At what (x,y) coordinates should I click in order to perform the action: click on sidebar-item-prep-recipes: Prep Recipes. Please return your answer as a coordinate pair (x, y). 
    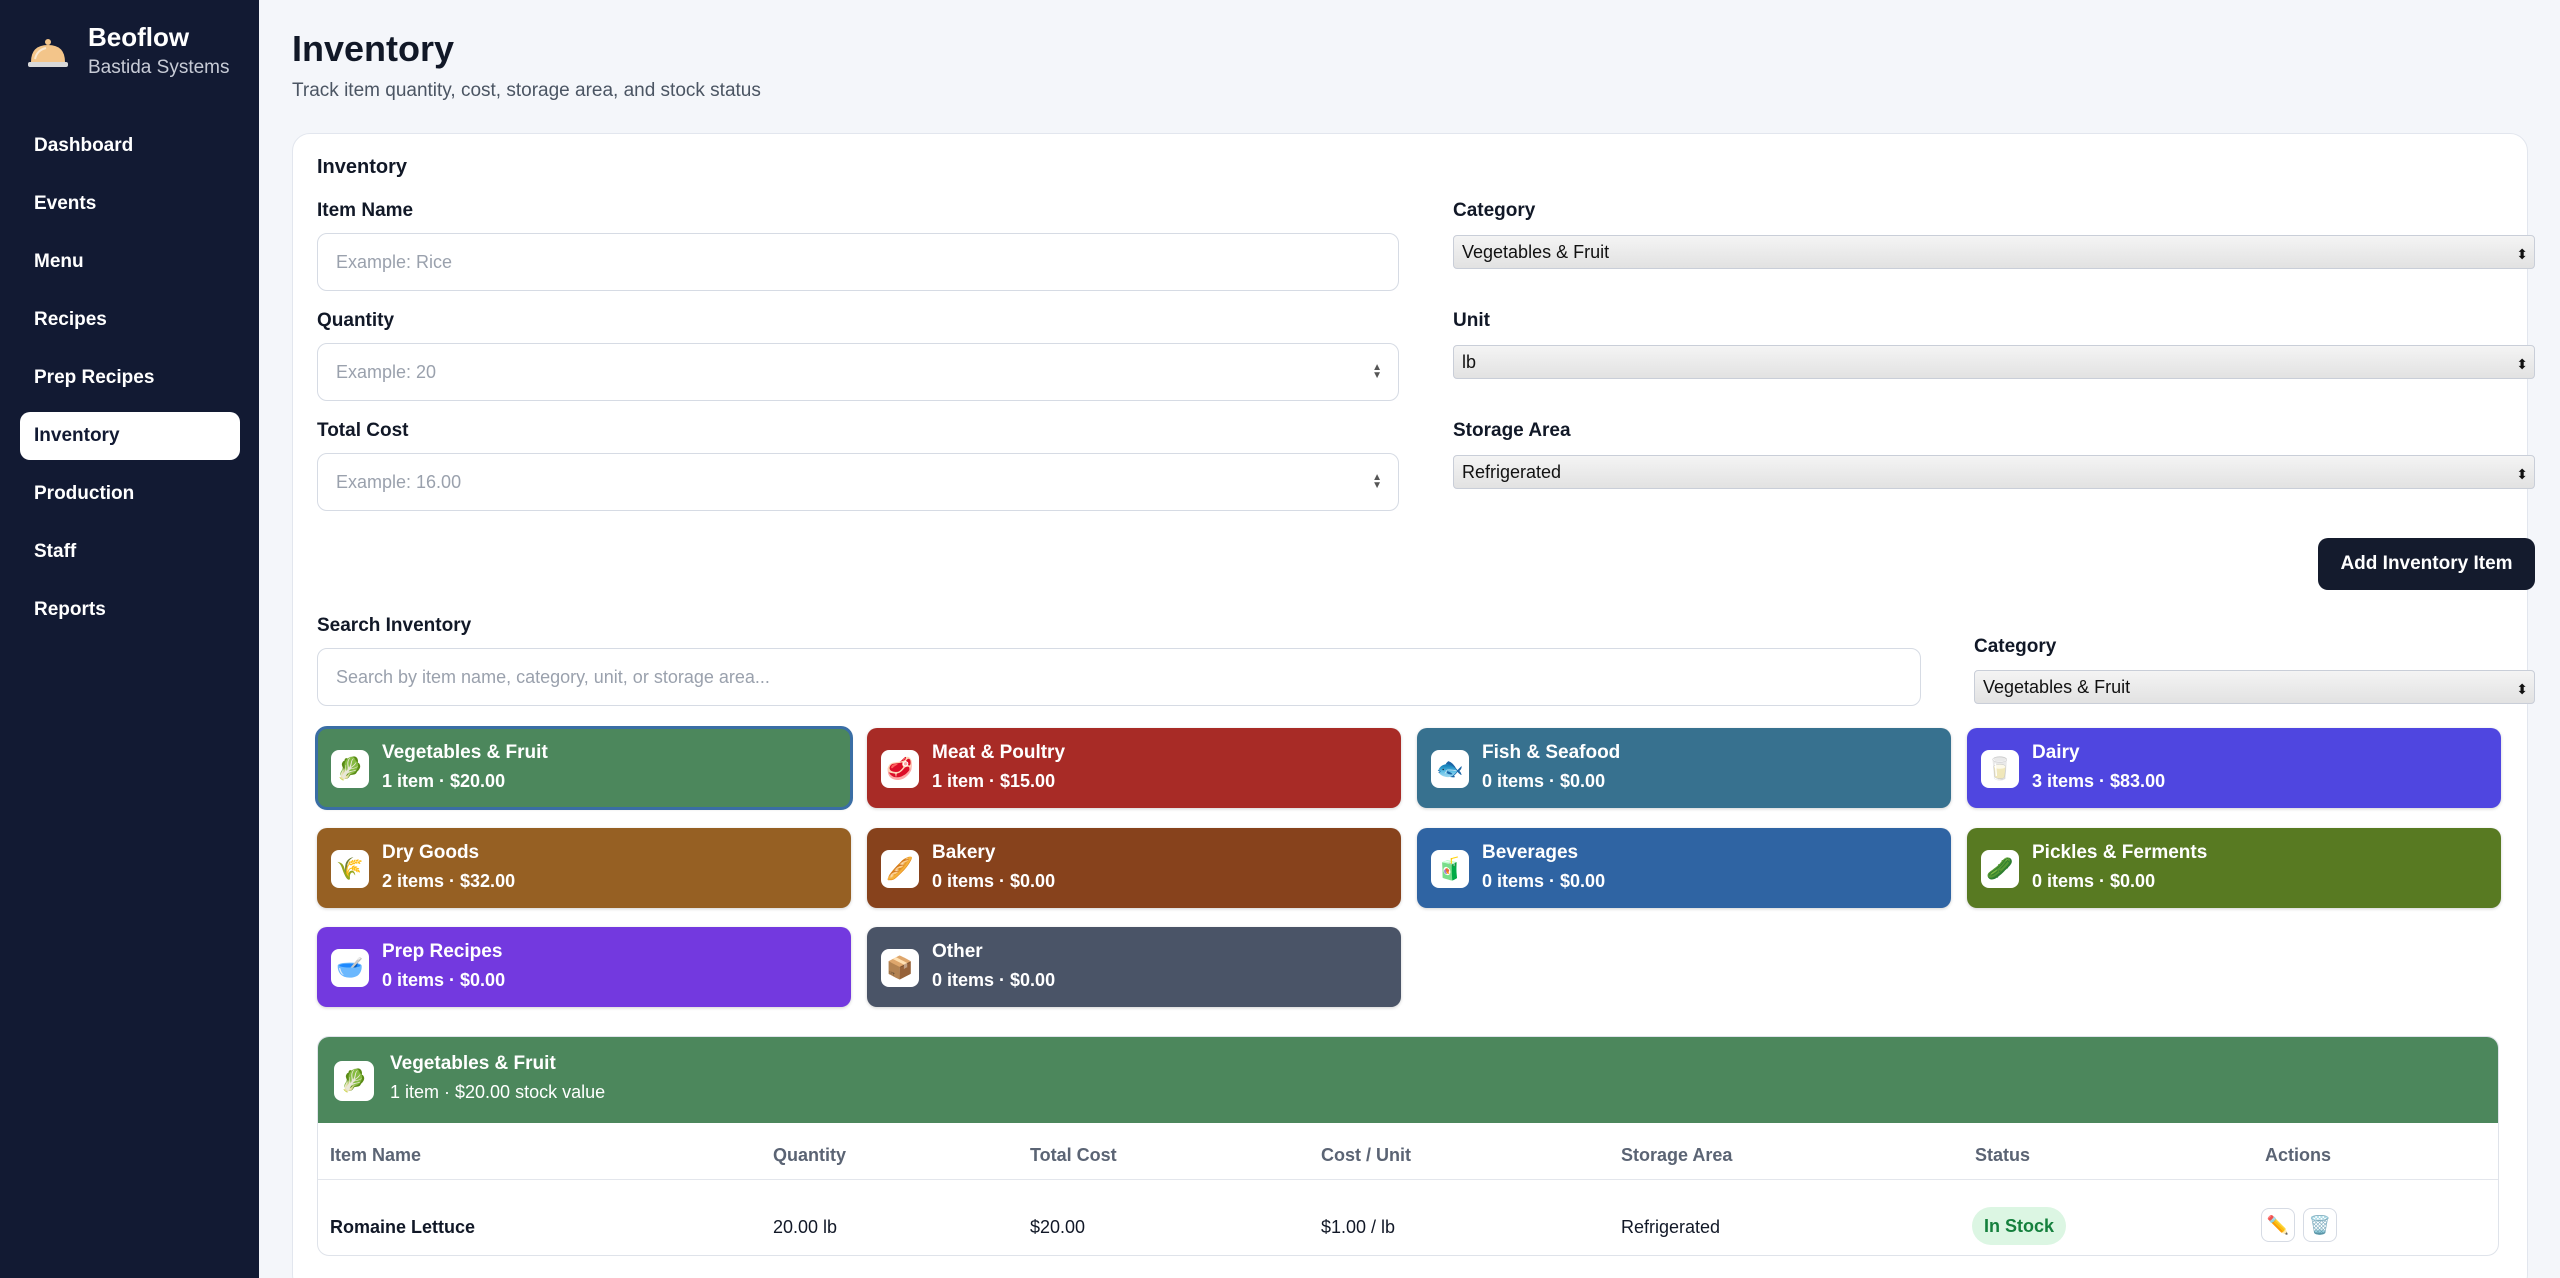
    Looking at the image, I should click on (94, 377).